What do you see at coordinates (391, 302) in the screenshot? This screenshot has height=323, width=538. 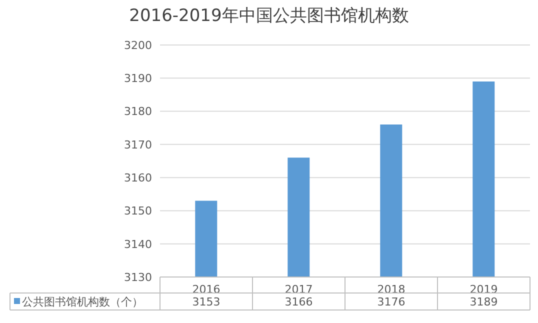 I see `data-label: 3176` at bounding box center [391, 302].